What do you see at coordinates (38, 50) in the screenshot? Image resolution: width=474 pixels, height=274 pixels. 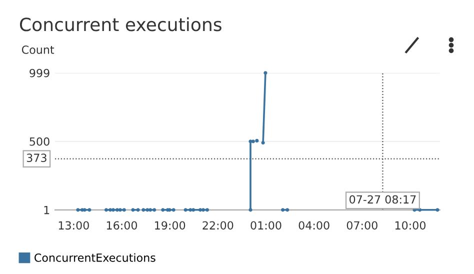 I see `y-axis-title: Count` at bounding box center [38, 50].